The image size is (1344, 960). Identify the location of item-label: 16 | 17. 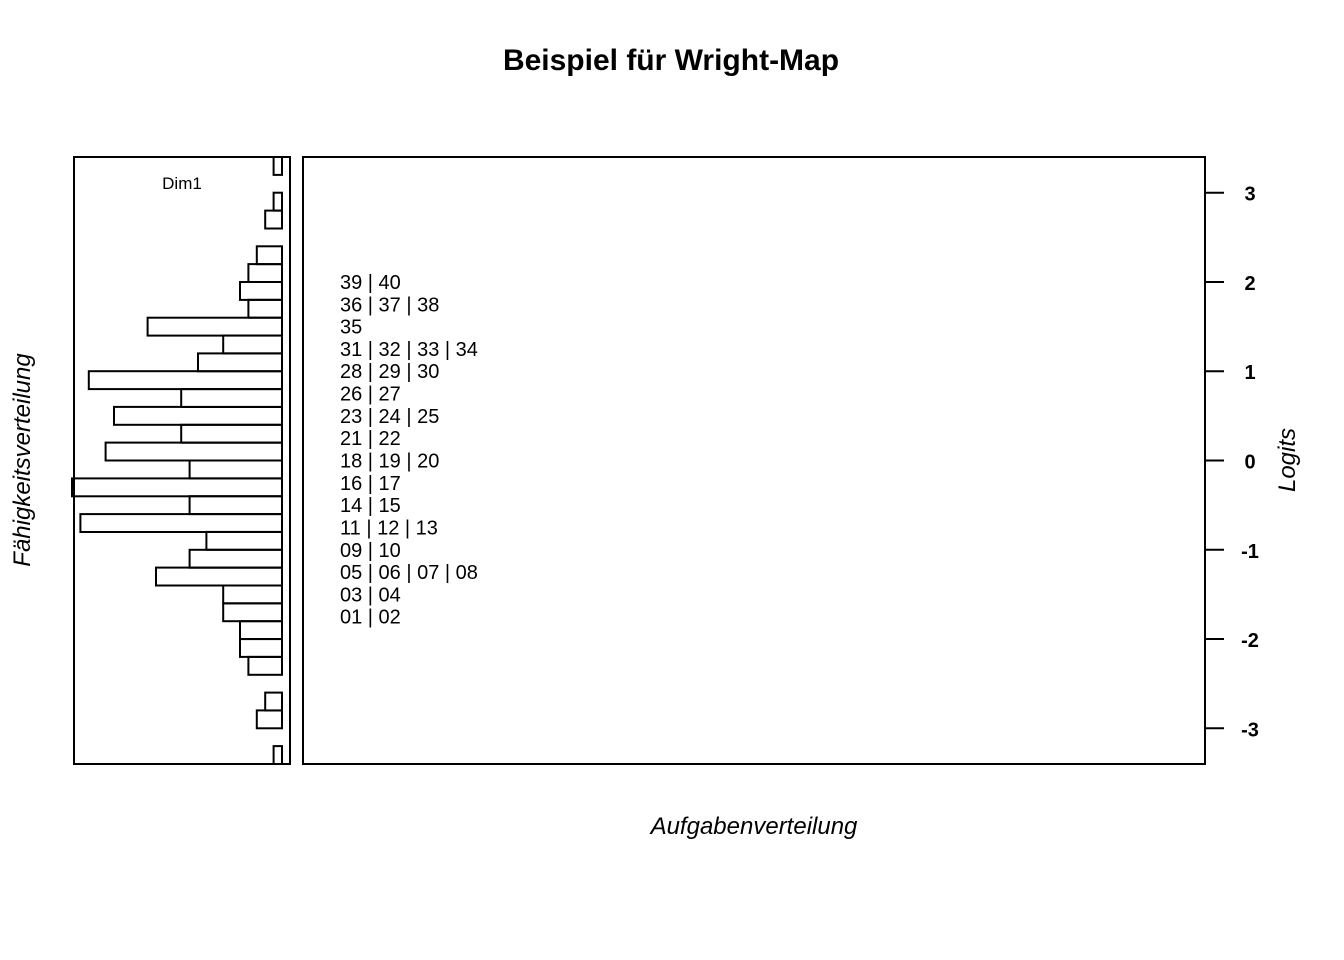
(370, 484).